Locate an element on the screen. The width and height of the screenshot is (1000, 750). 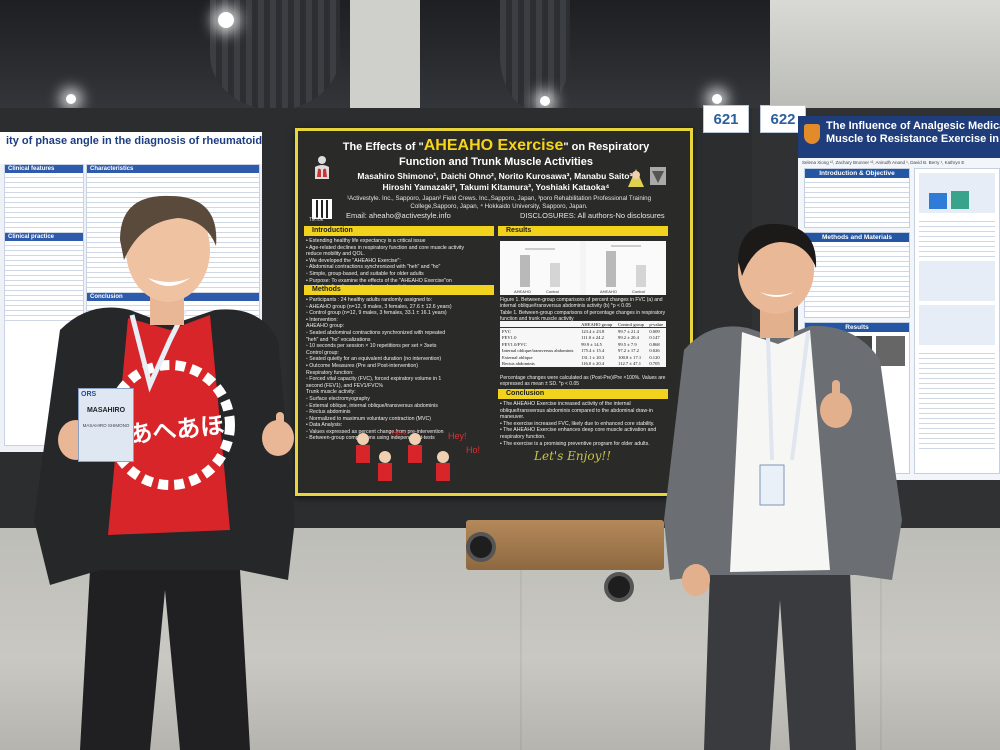
table-row: FVC 123.4 ± 23.8 99.7 ± 21.4 0.009 is located at coordinates (583, 331).